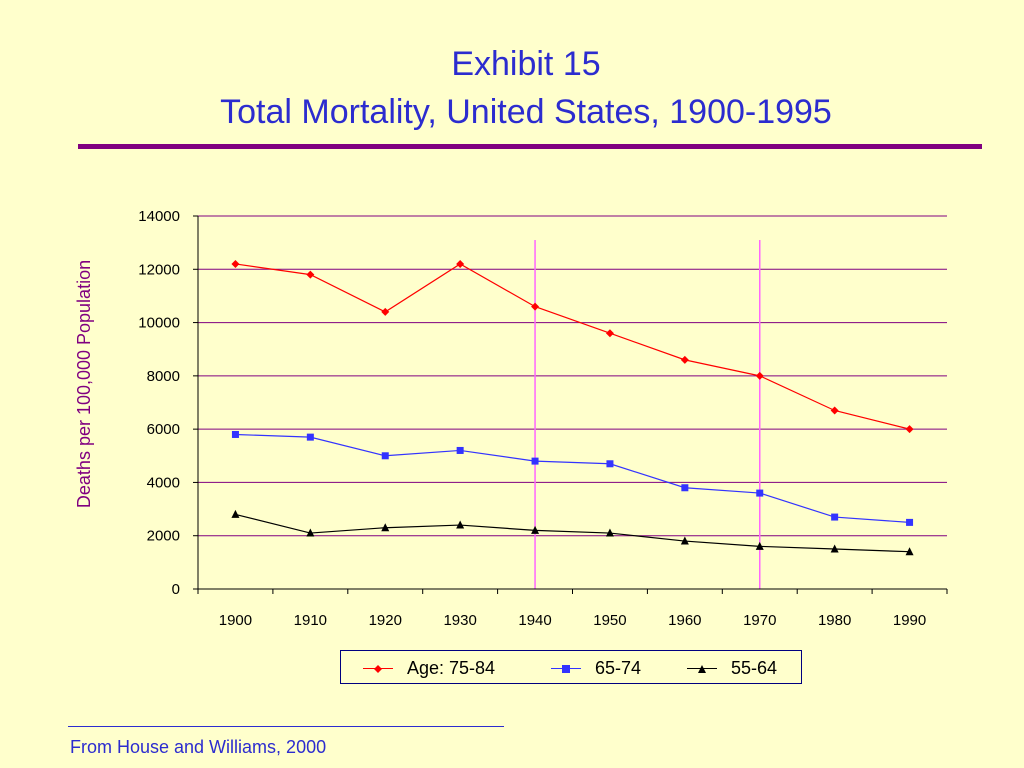 The height and width of the screenshot is (768, 1024). Describe the element at coordinates (834, 620) in the screenshot. I see `x-tick-label: 1980` at that location.